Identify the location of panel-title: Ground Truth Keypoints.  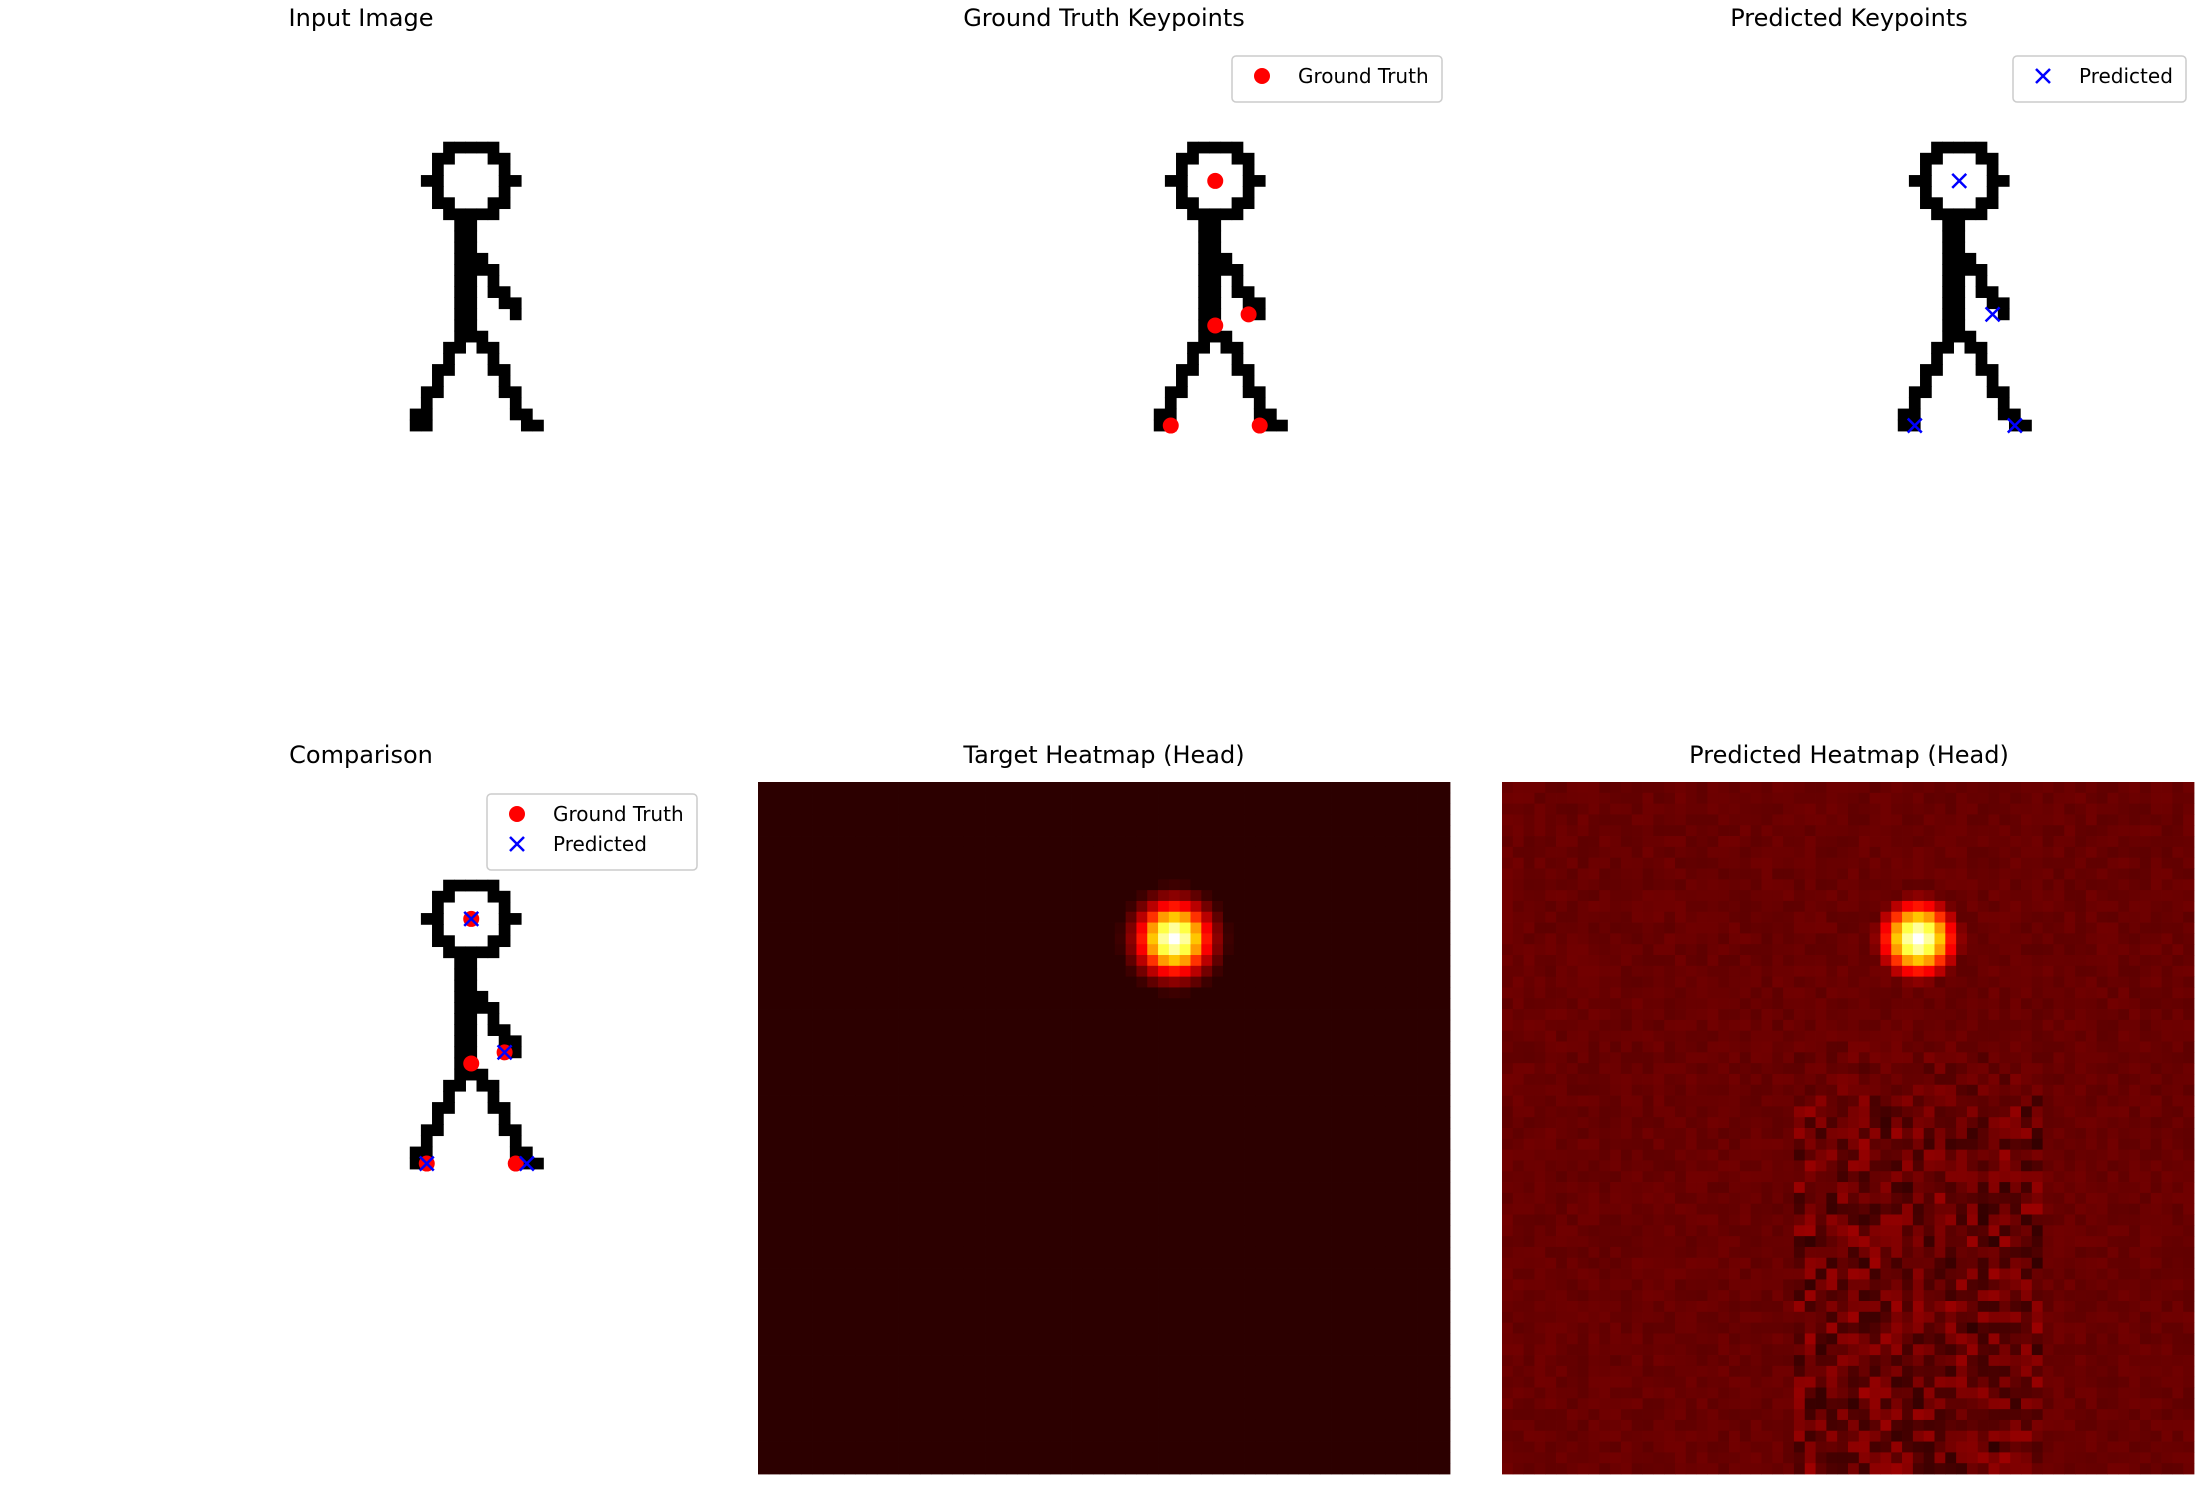
(1104, 18).